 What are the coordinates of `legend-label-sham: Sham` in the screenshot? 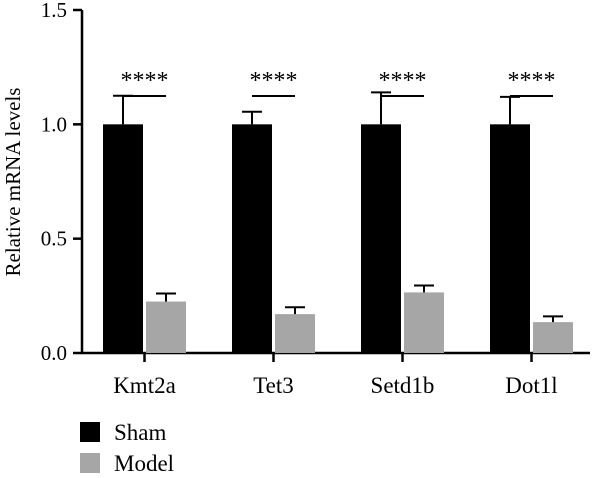 It's located at (140, 432).